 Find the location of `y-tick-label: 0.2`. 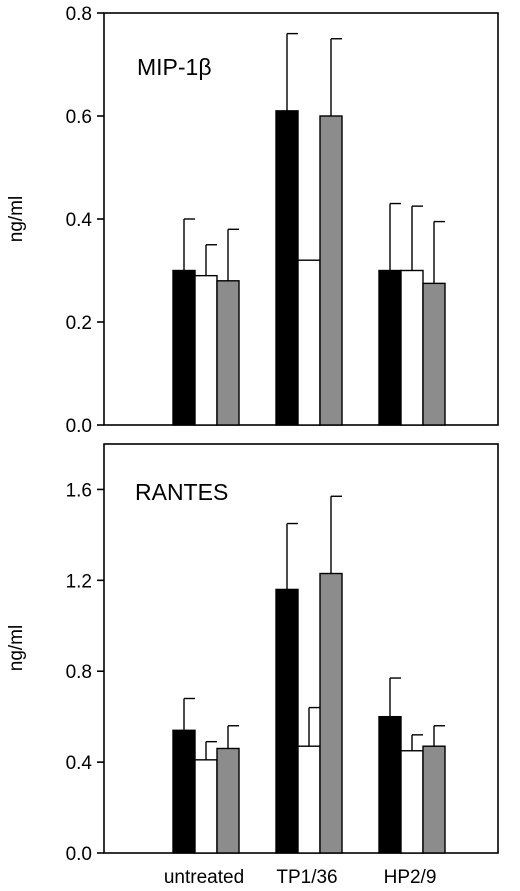

y-tick-label: 0.2 is located at coordinates (79, 323).